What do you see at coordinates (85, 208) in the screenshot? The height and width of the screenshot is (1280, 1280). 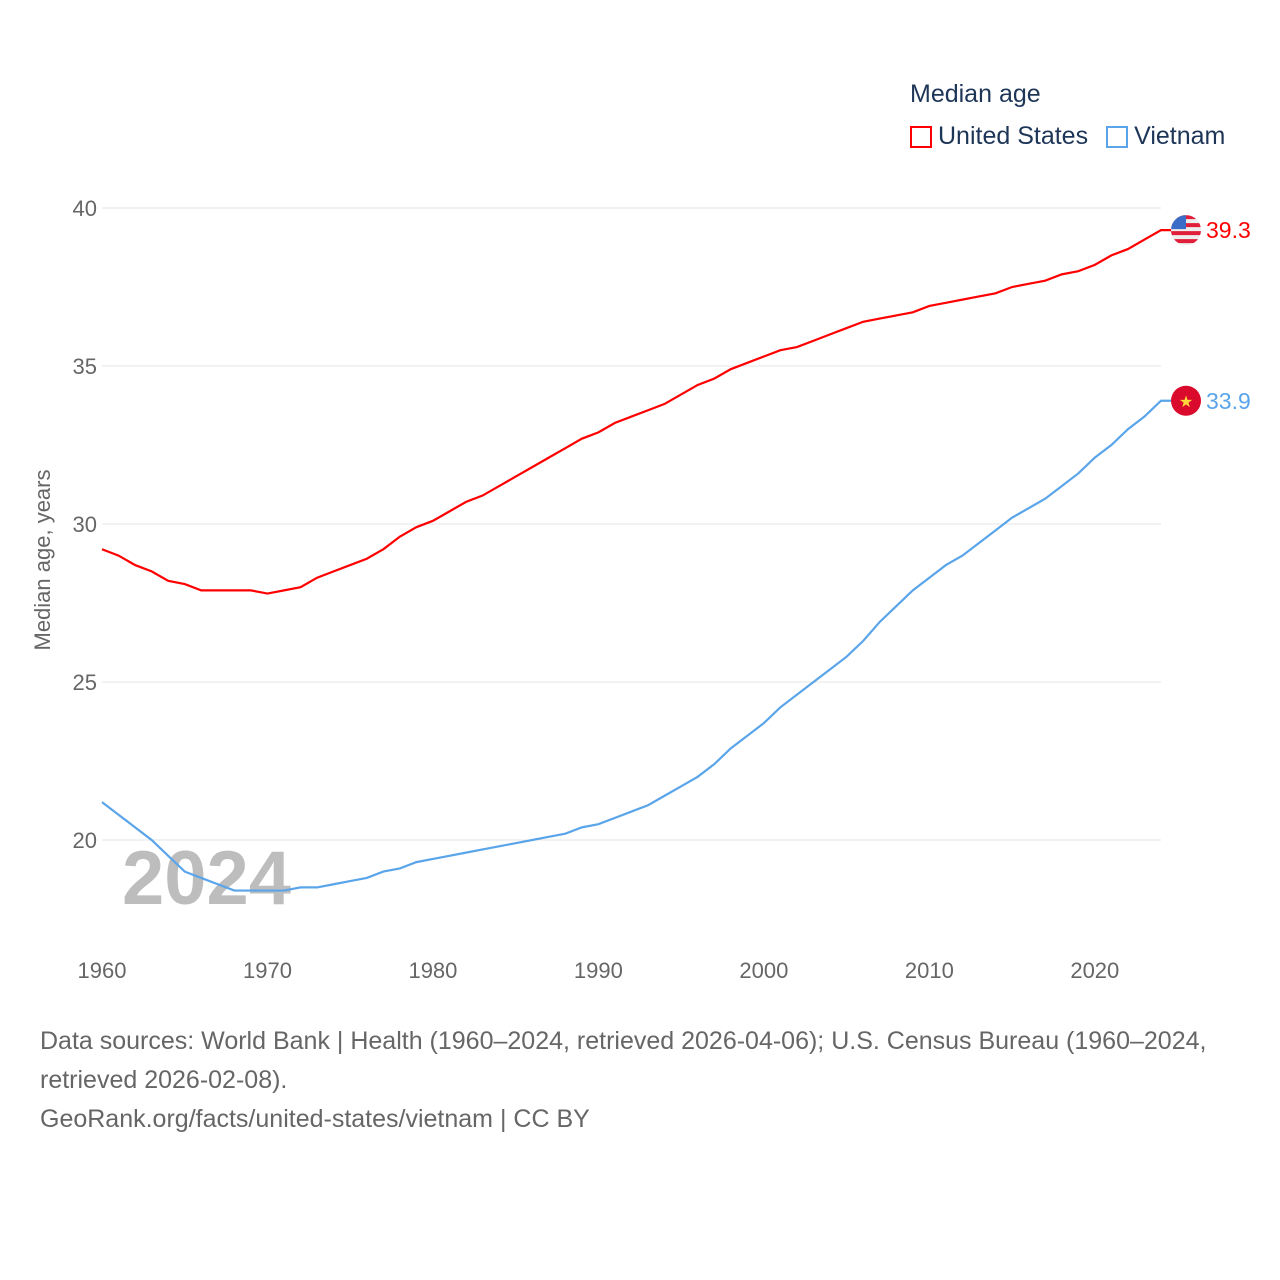 I see `y-tick-label: 40` at bounding box center [85, 208].